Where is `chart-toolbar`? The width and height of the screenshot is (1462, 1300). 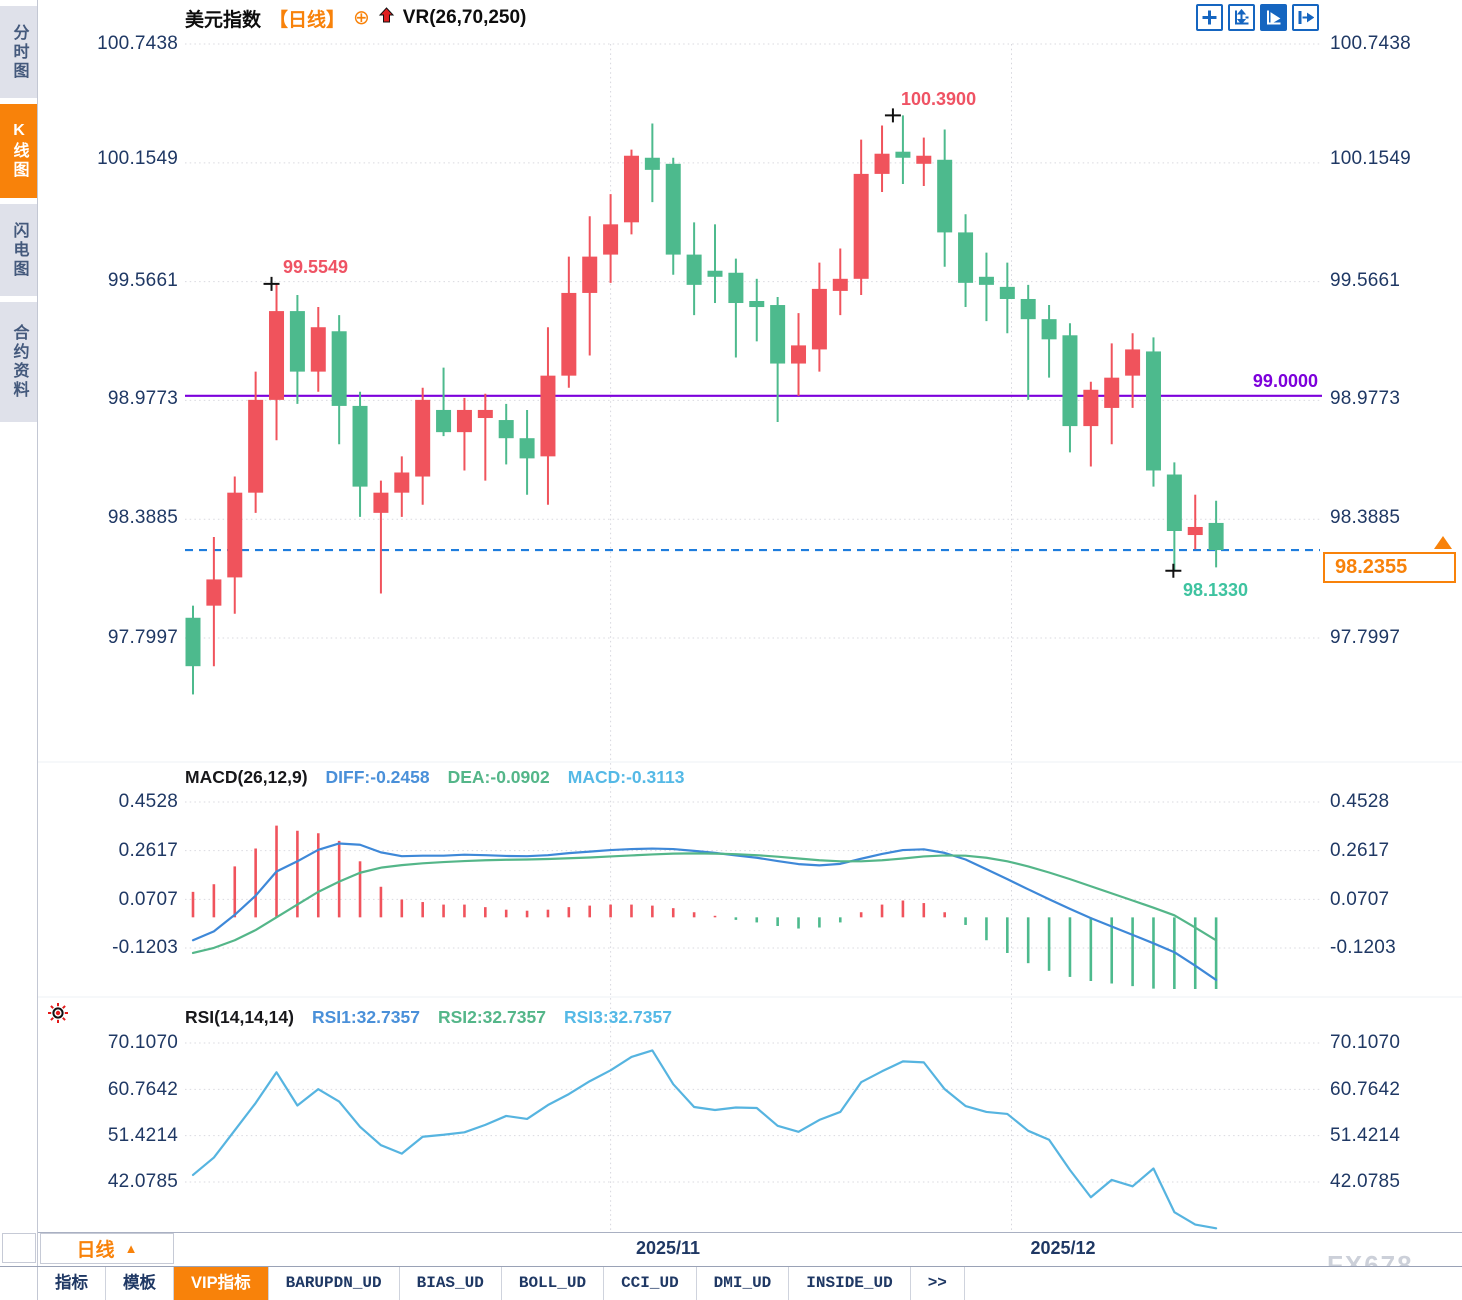
chart-toolbar is located at coordinates (1257, 17).